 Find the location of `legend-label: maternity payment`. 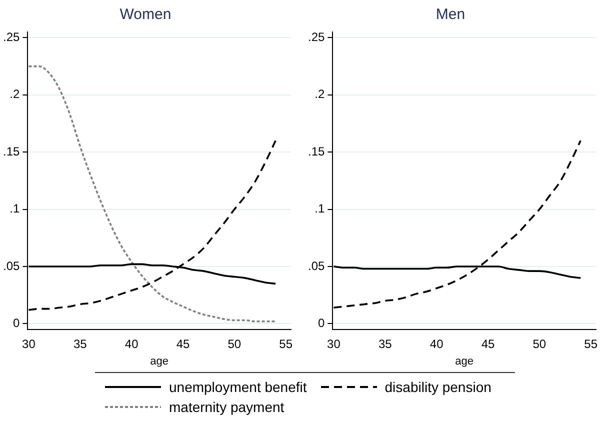

legend-label: maternity payment is located at coordinates (226, 407).